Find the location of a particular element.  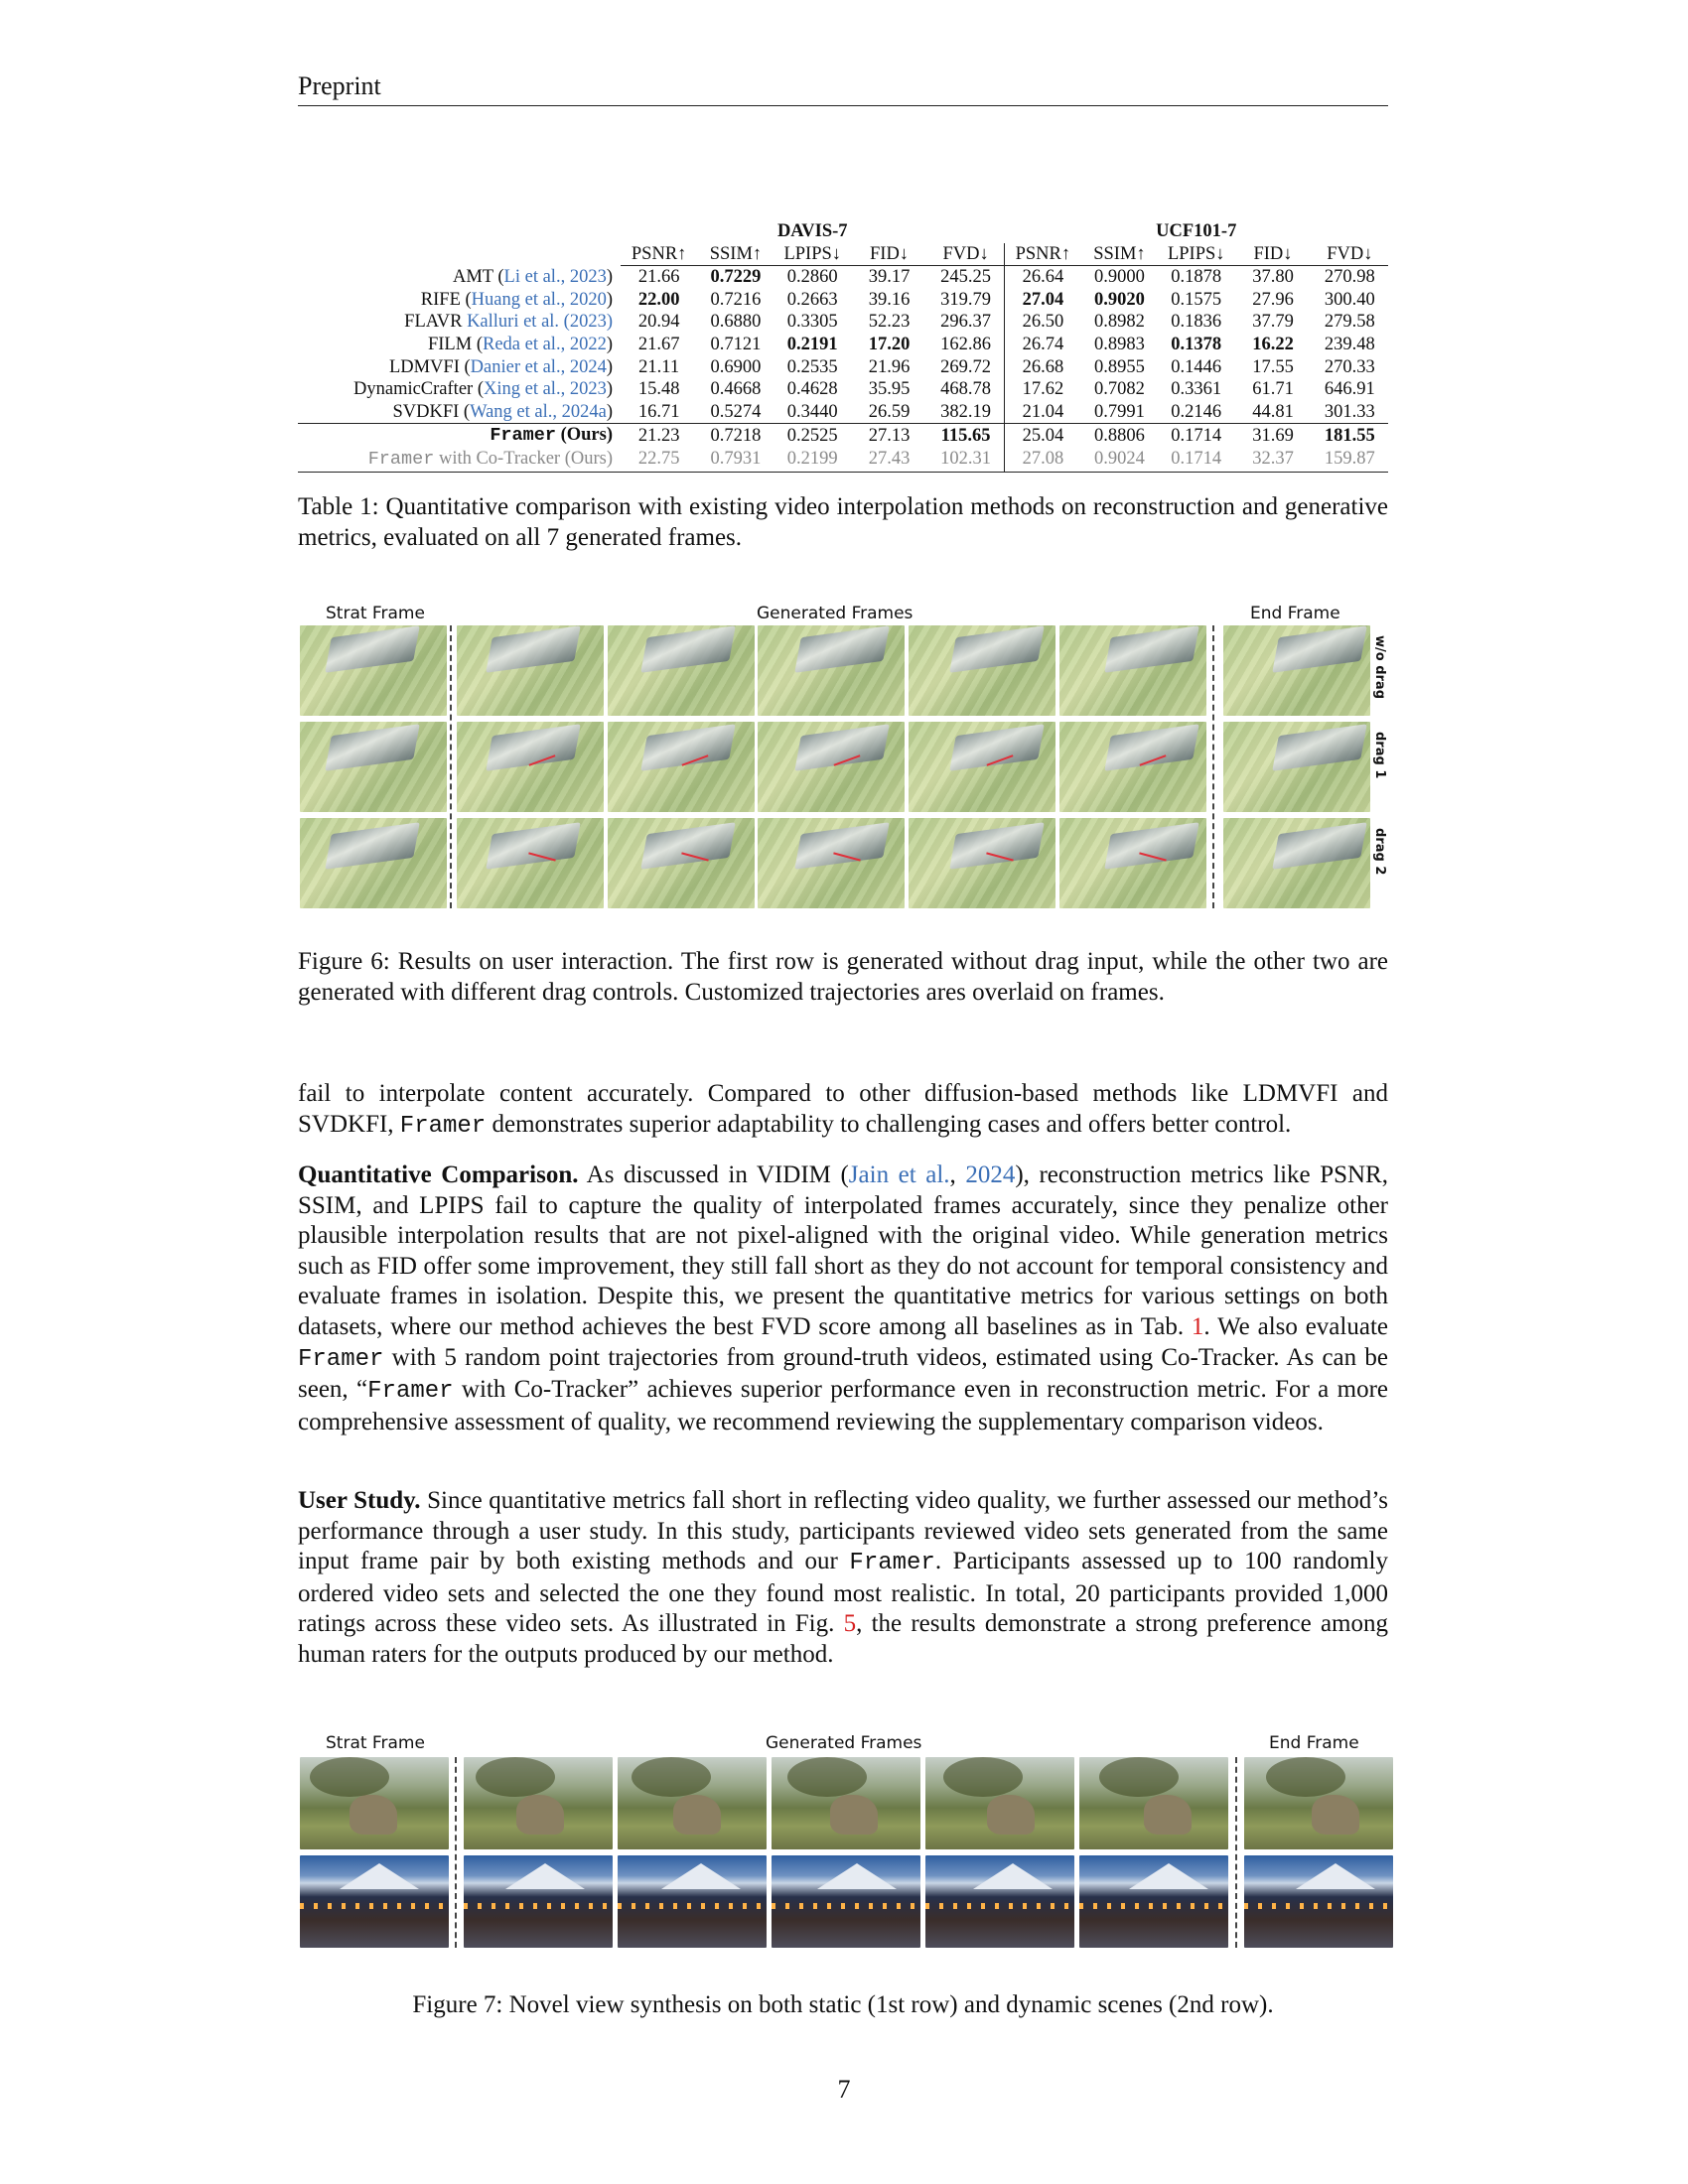

metric-value: 37.79 is located at coordinates (1273, 322).